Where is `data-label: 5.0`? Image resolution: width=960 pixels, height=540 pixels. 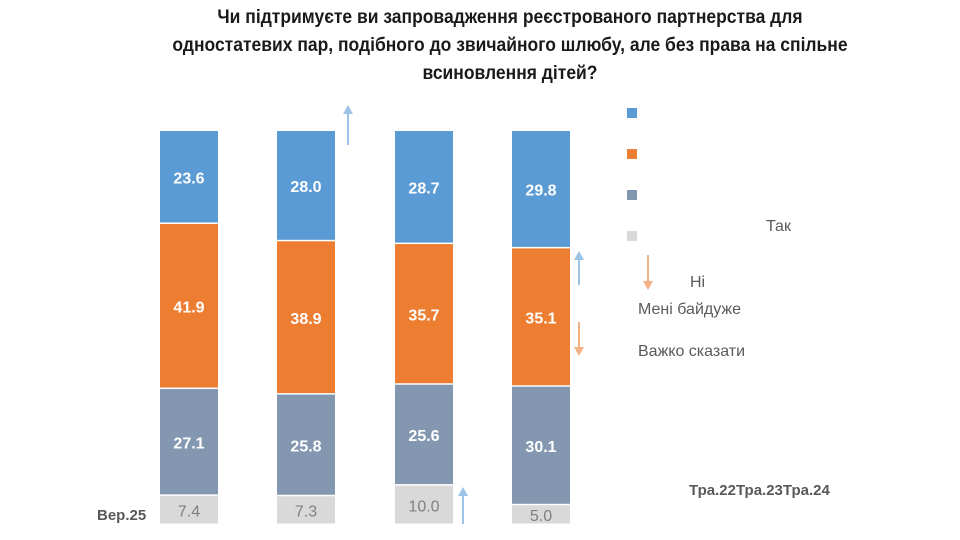 data-label: 5.0 is located at coordinates (541, 516).